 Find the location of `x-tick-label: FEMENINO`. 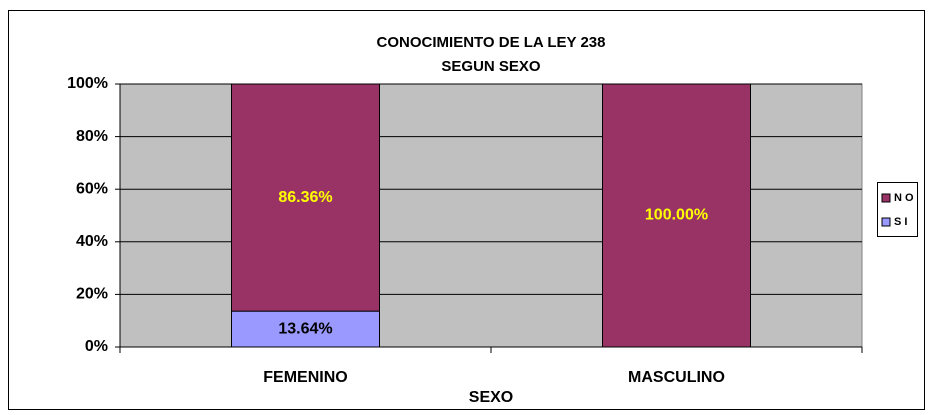

x-tick-label: FEMENINO is located at coordinates (305, 377).